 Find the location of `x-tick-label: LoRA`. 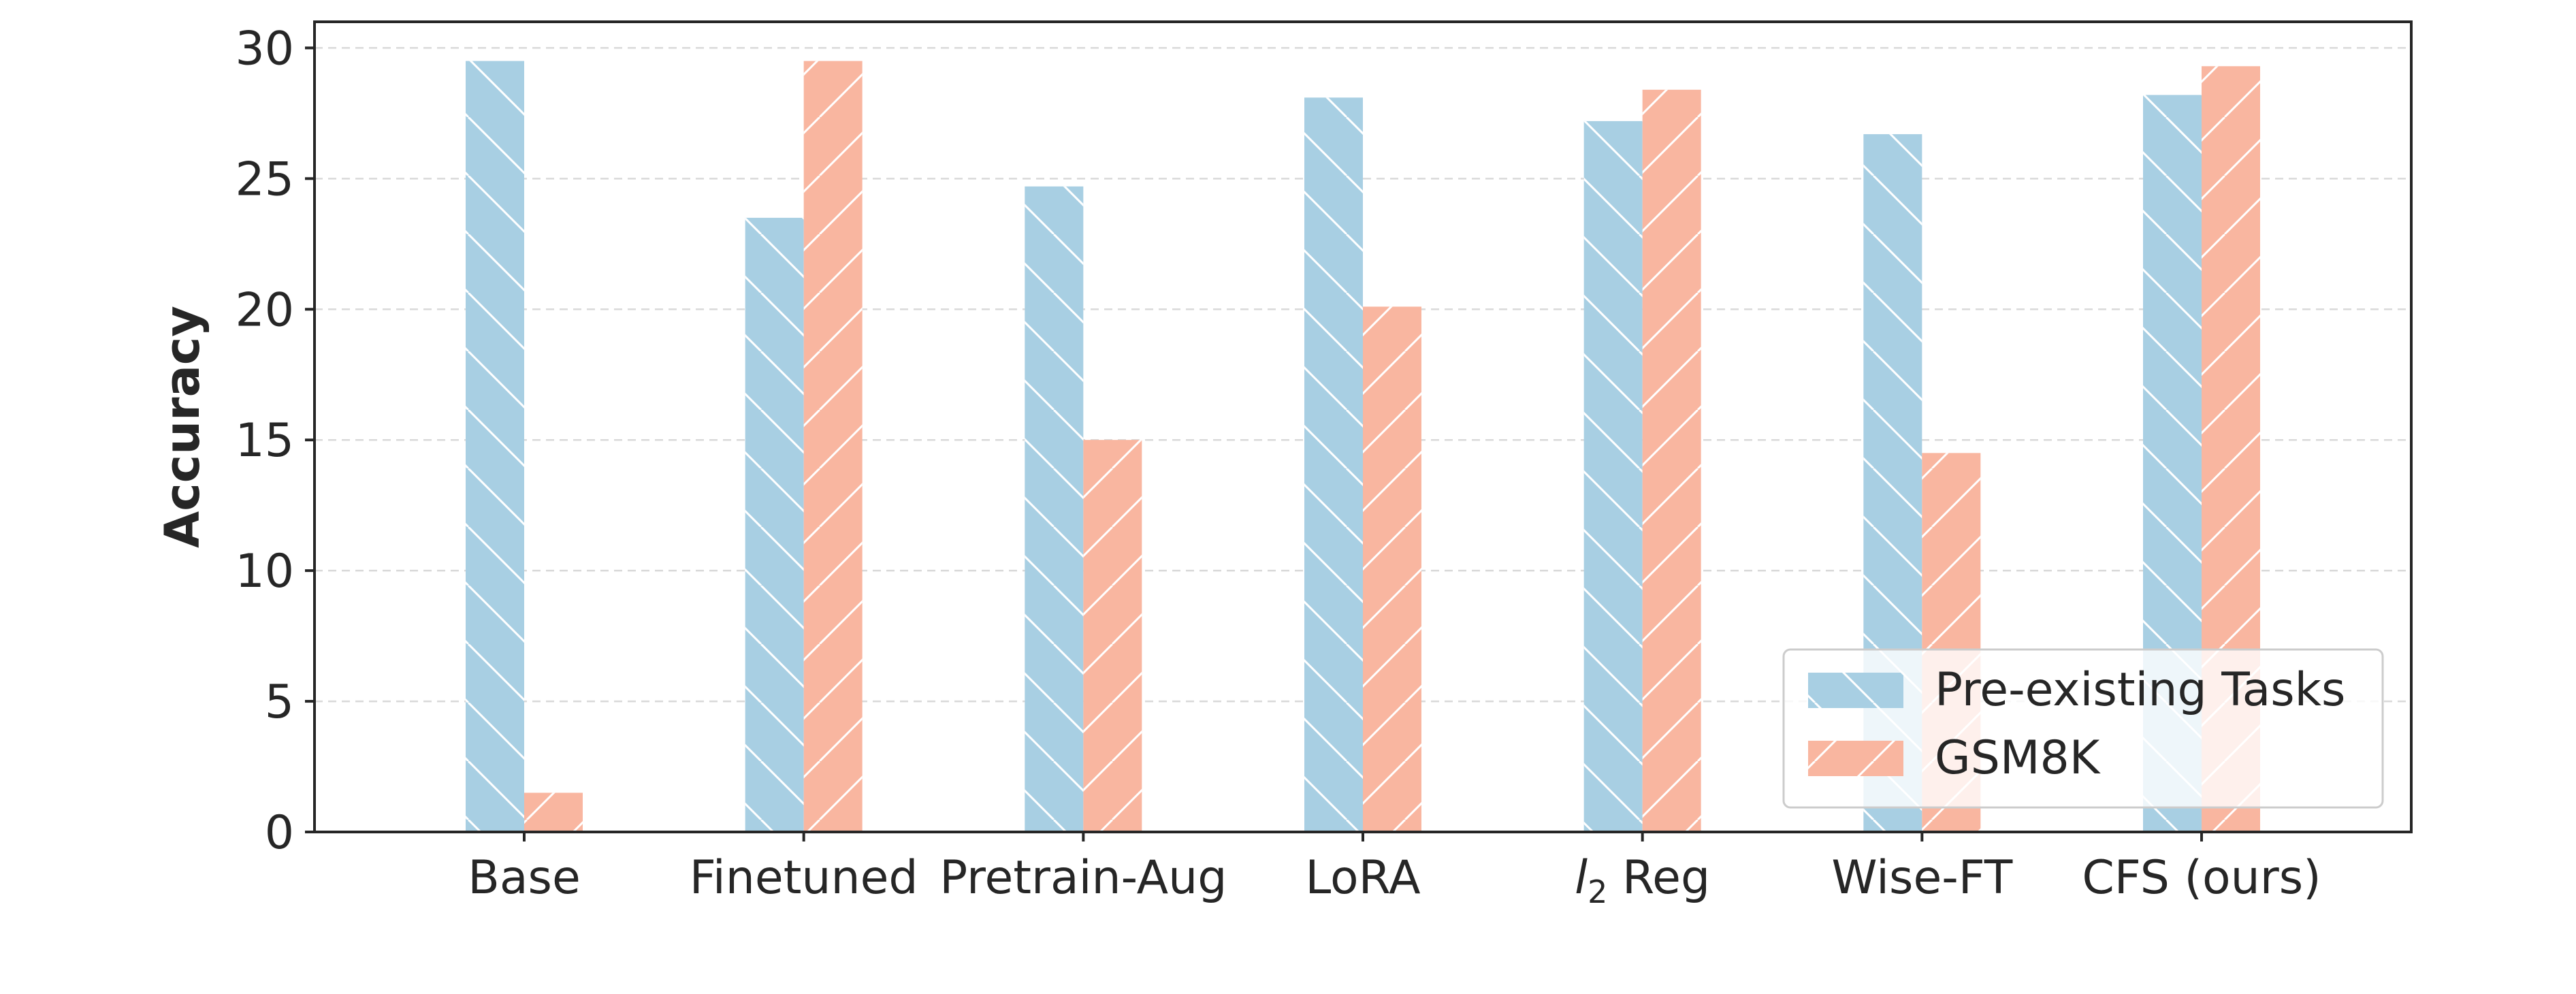

x-tick-label: LoRA is located at coordinates (1363, 878).